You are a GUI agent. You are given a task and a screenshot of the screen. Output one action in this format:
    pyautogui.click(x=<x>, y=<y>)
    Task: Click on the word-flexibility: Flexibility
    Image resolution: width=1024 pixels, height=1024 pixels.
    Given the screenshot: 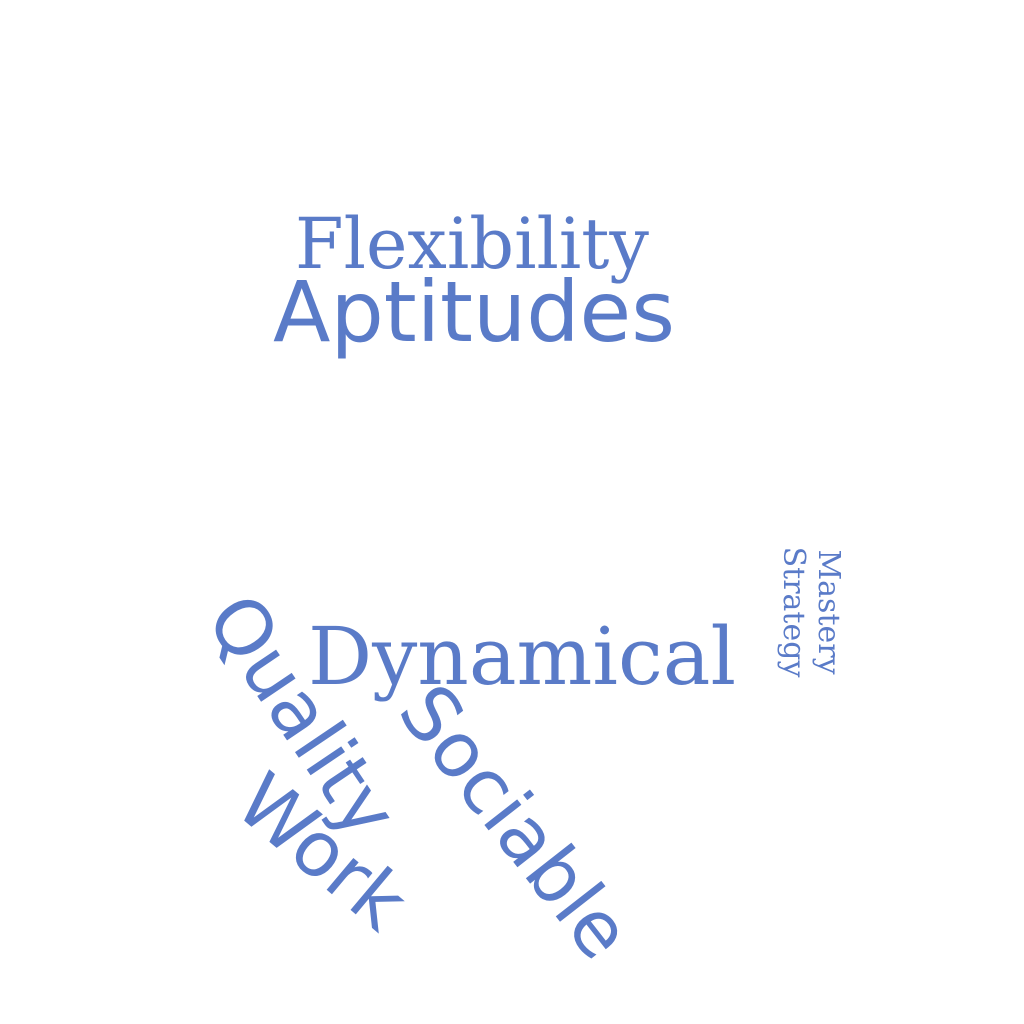 What is the action you would take?
    pyautogui.click(x=472, y=244)
    